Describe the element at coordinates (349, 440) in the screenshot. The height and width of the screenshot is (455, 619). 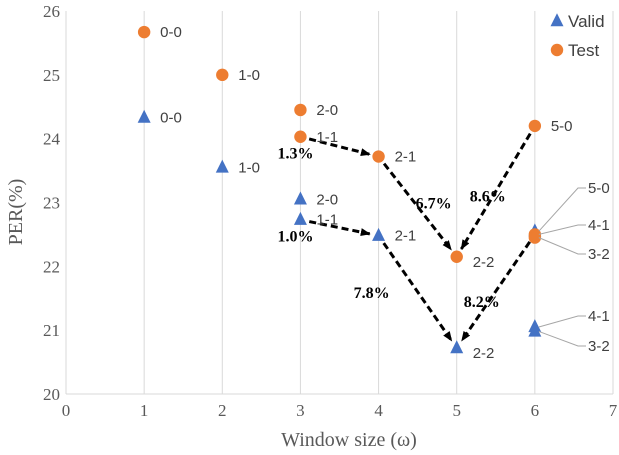
I see `x-axis-title: Window size (ω)` at that location.